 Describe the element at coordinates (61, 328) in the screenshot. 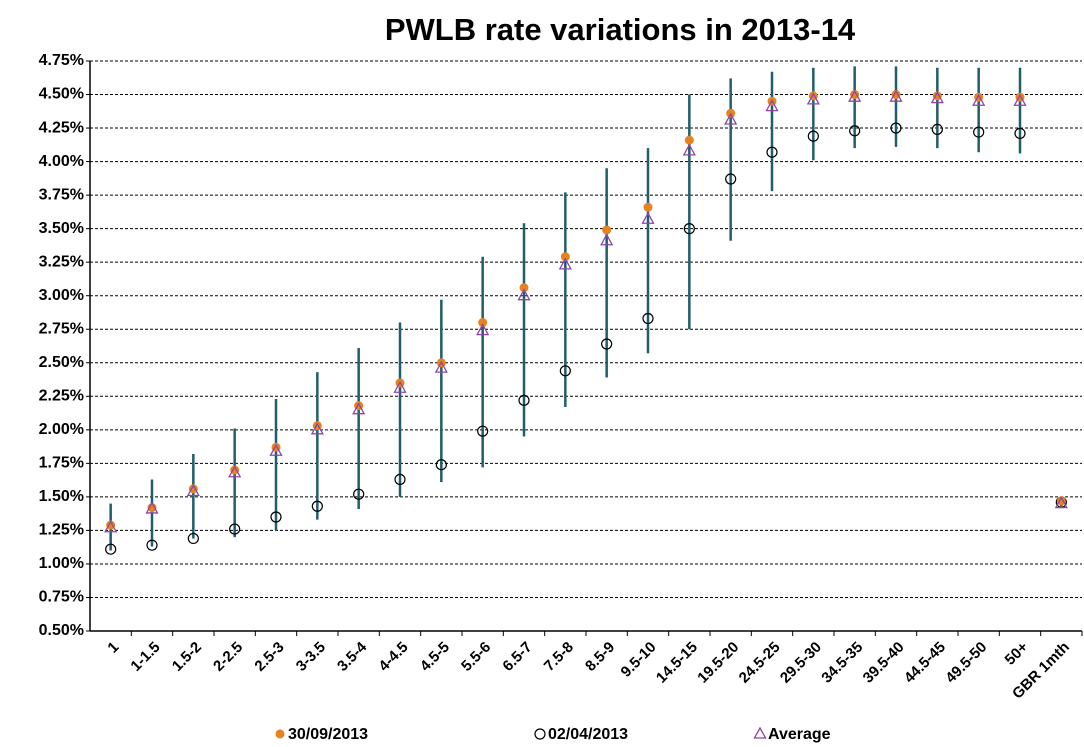

I see `y-tick-label: 2.75%` at that location.